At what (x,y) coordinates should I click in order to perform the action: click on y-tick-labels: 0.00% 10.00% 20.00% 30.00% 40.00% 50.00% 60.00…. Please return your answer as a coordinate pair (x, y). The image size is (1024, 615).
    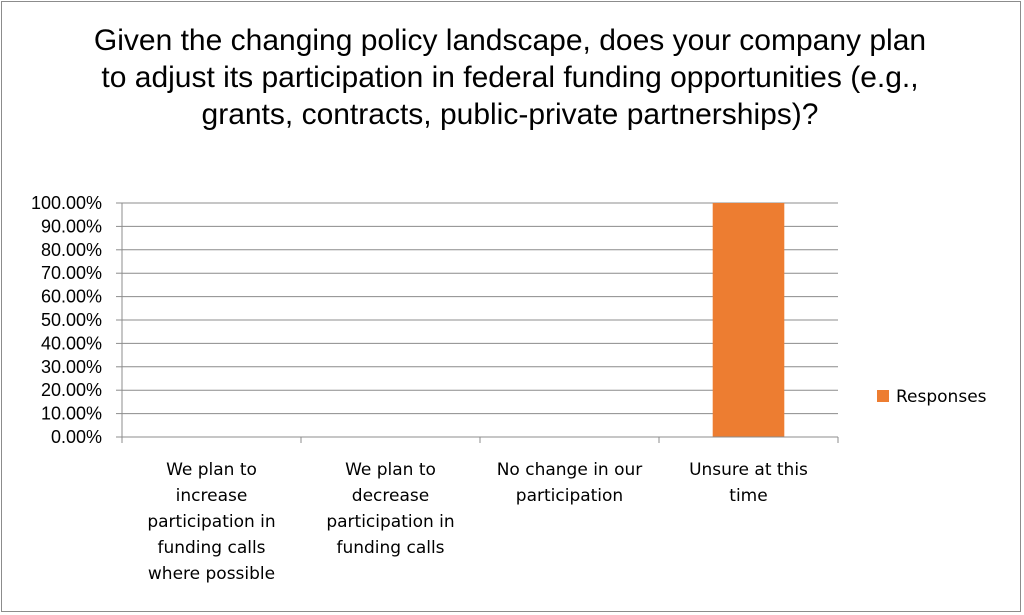
    Looking at the image, I should click on (66, 320).